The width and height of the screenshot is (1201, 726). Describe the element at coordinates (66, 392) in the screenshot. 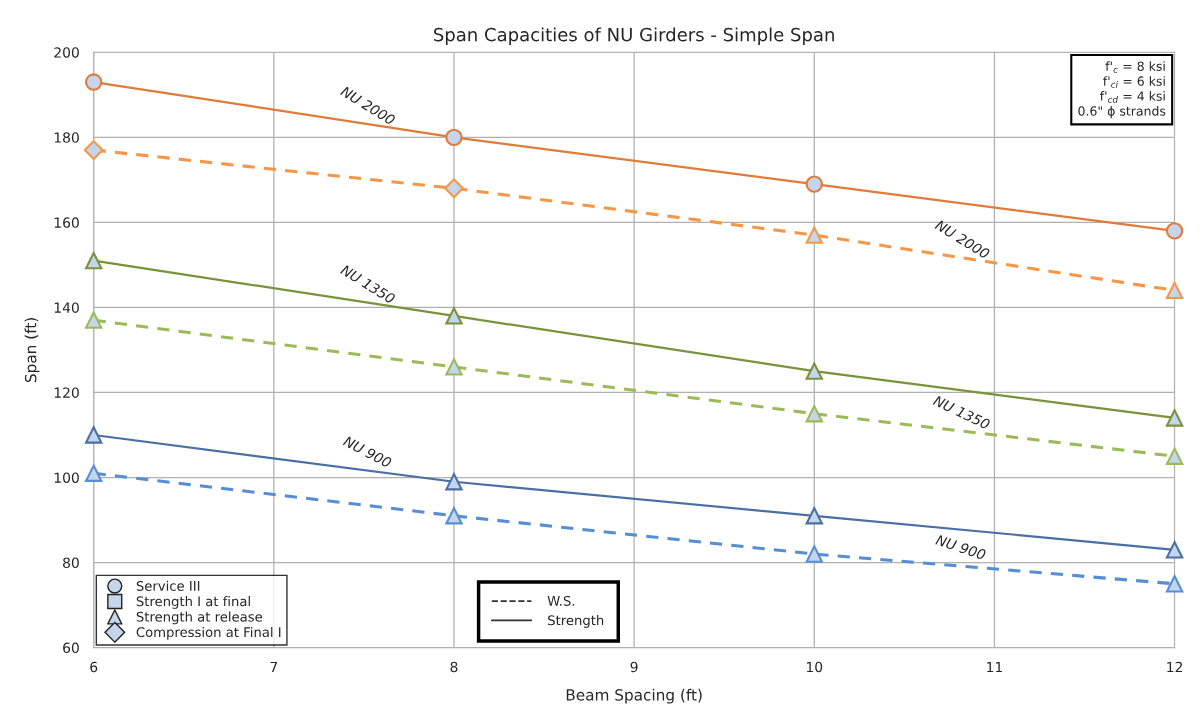

I see `y-tick-label: 120` at that location.